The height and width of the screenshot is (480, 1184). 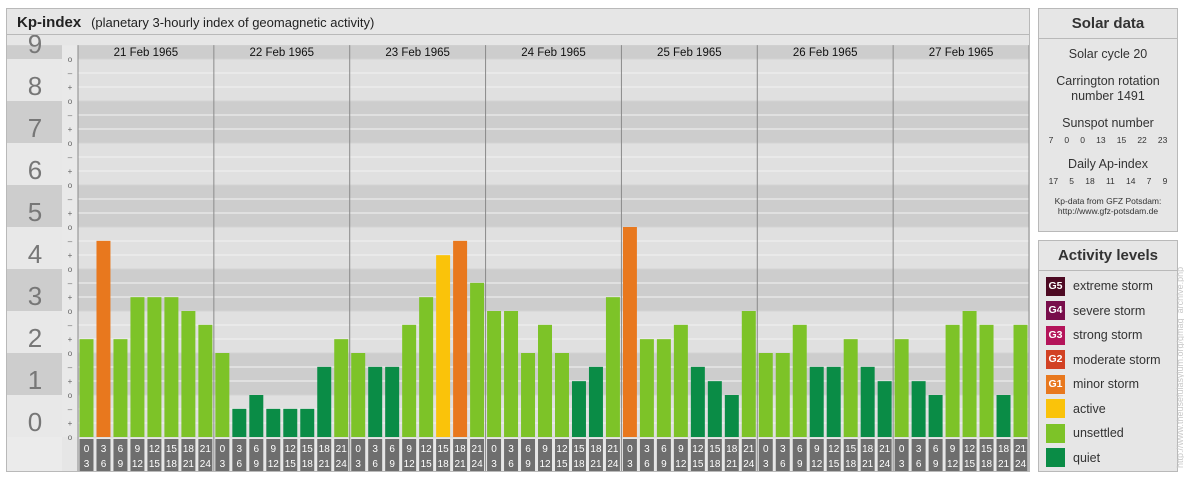 I want to click on interval-end-label: 21, so click(x=325, y=464).